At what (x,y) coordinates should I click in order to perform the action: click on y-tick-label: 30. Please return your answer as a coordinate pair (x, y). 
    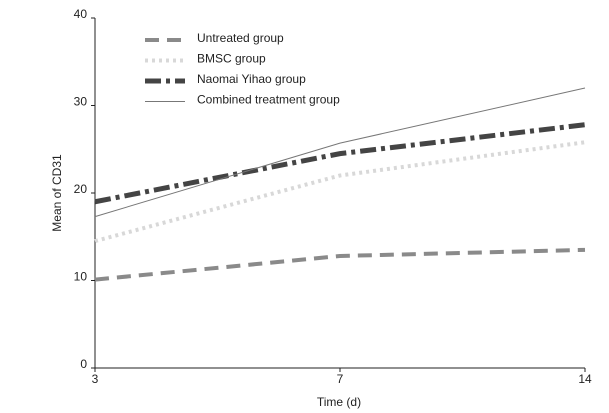
    Looking at the image, I should click on (81, 102).